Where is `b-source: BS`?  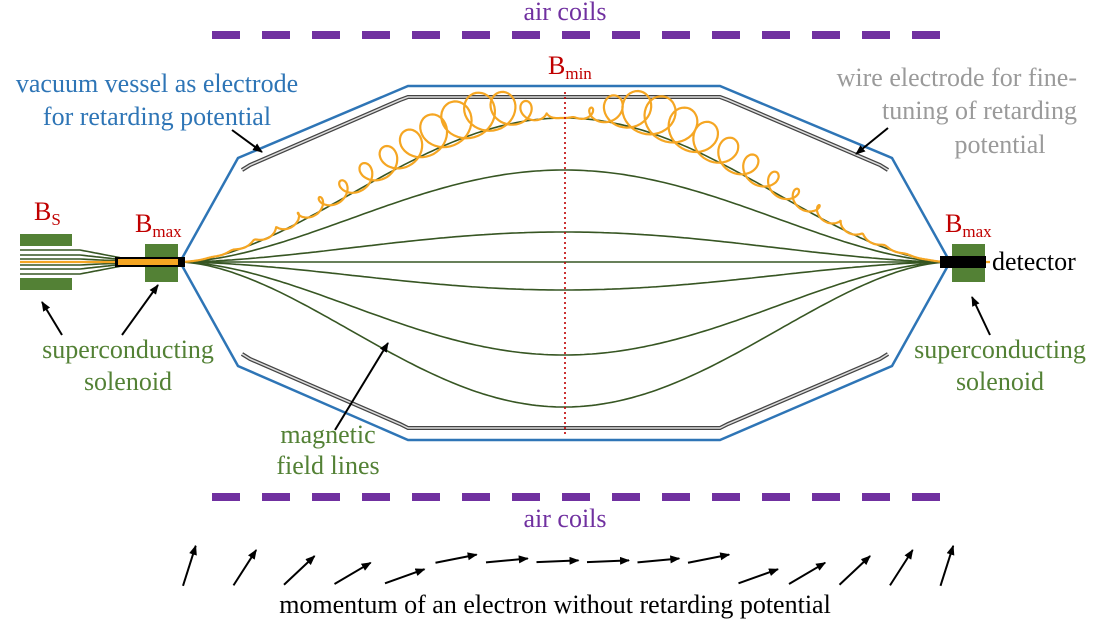
b-source: BS is located at coordinates (47, 213).